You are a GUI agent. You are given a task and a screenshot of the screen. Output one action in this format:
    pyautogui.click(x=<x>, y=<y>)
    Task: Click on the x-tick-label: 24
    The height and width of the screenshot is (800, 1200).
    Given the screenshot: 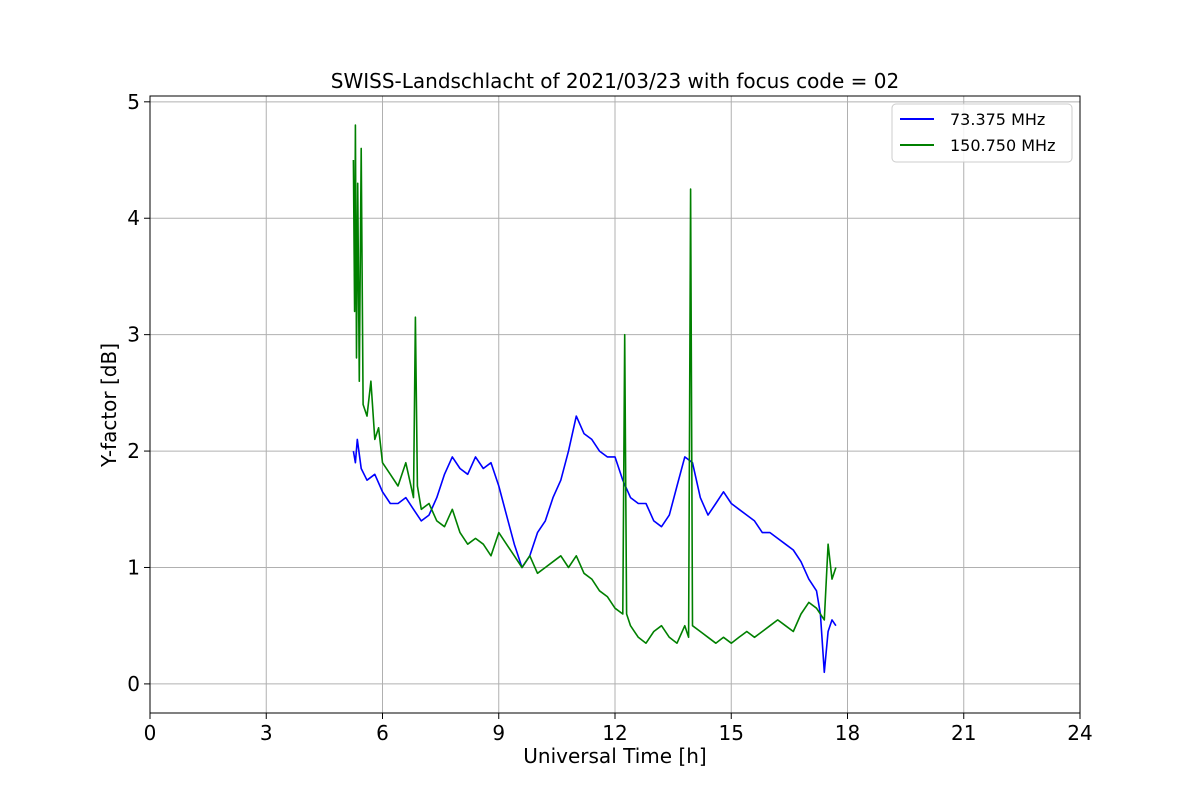 What is the action you would take?
    pyautogui.click(x=1079, y=733)
    